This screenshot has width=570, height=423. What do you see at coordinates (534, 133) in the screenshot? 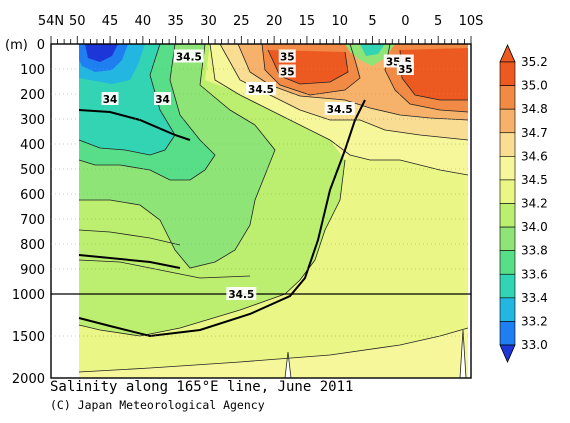
I see `colorbar-label: 34.7` at bounding box center [534, 133].